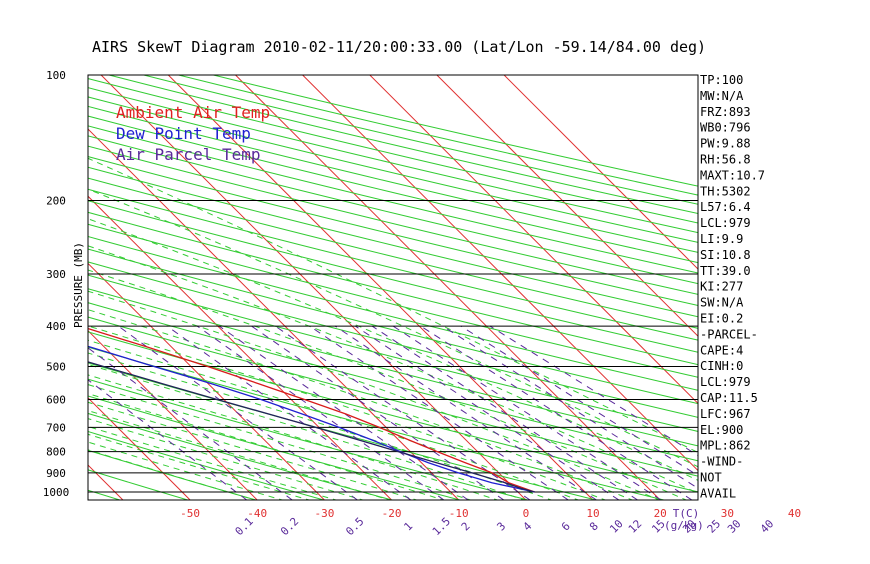 Image resolution: width=870 pixels, height=564 pixels. Describe the element at coordinates (721, 80) in the screenshot. I see `index-label: TP:100` at that location.